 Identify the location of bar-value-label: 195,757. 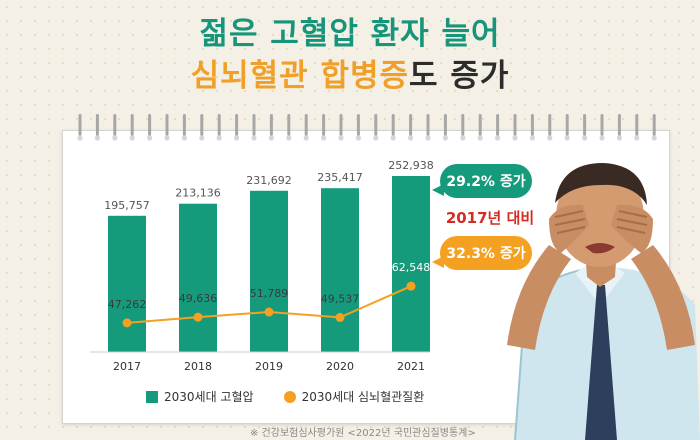
(127, 205).